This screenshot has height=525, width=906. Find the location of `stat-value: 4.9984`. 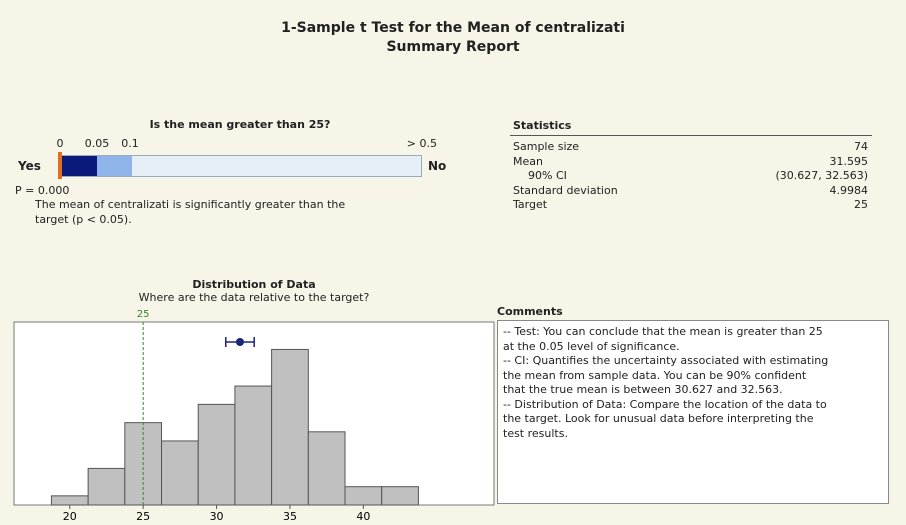

stat-value: 4.9984 is located at coordinates (849, 190).